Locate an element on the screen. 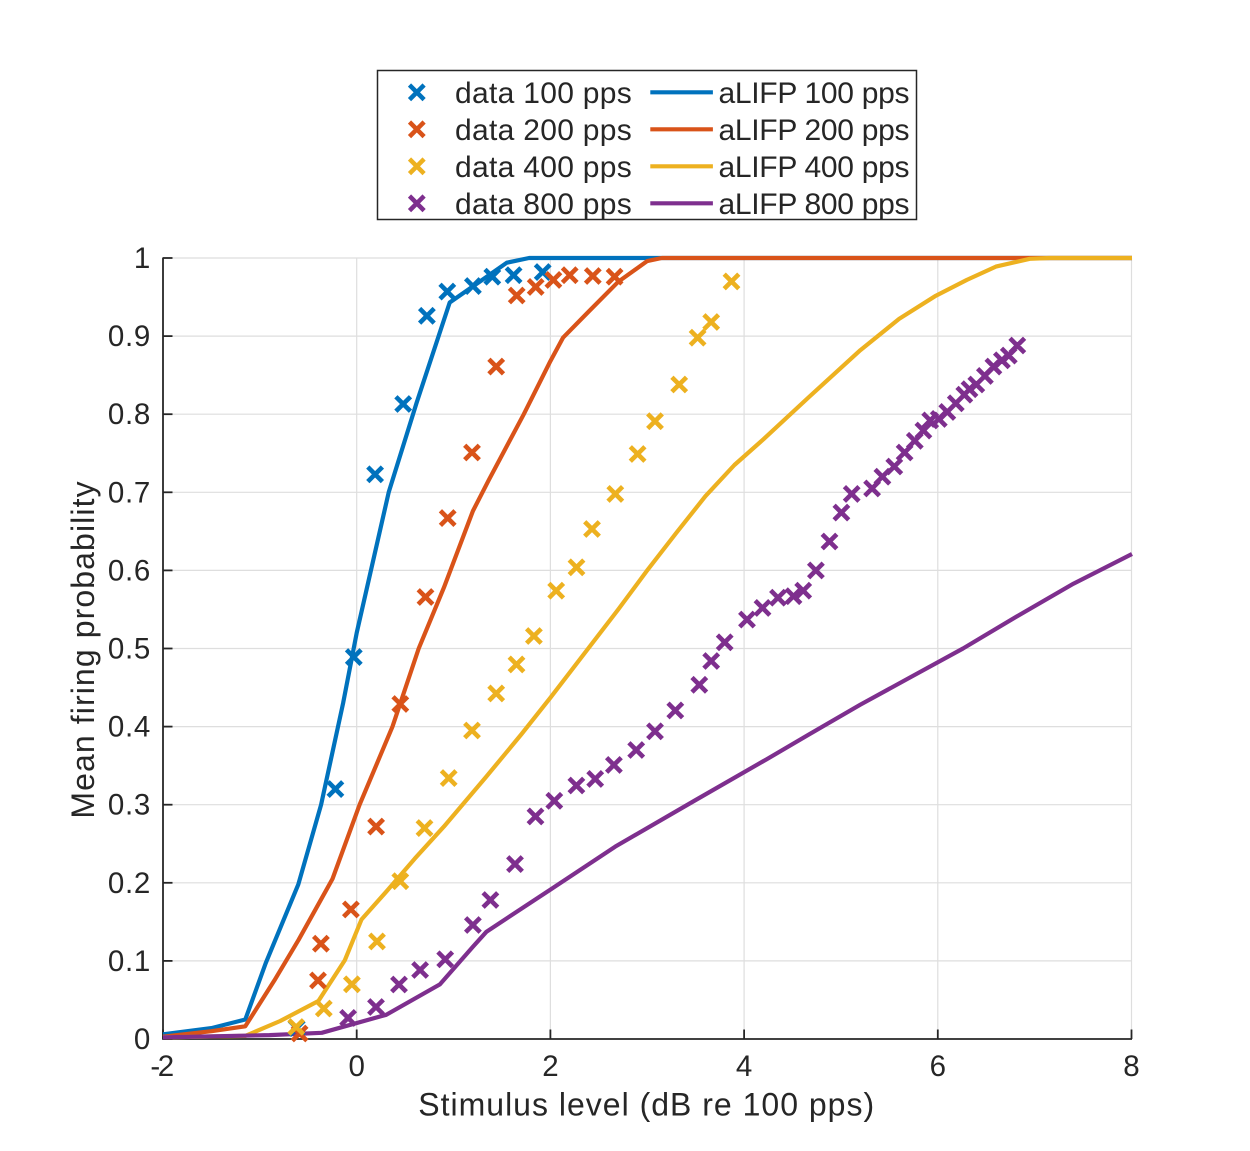 This screenshot has height=1151, width=1250. svg-text: 8 is located at coordinates (1131, 1066).